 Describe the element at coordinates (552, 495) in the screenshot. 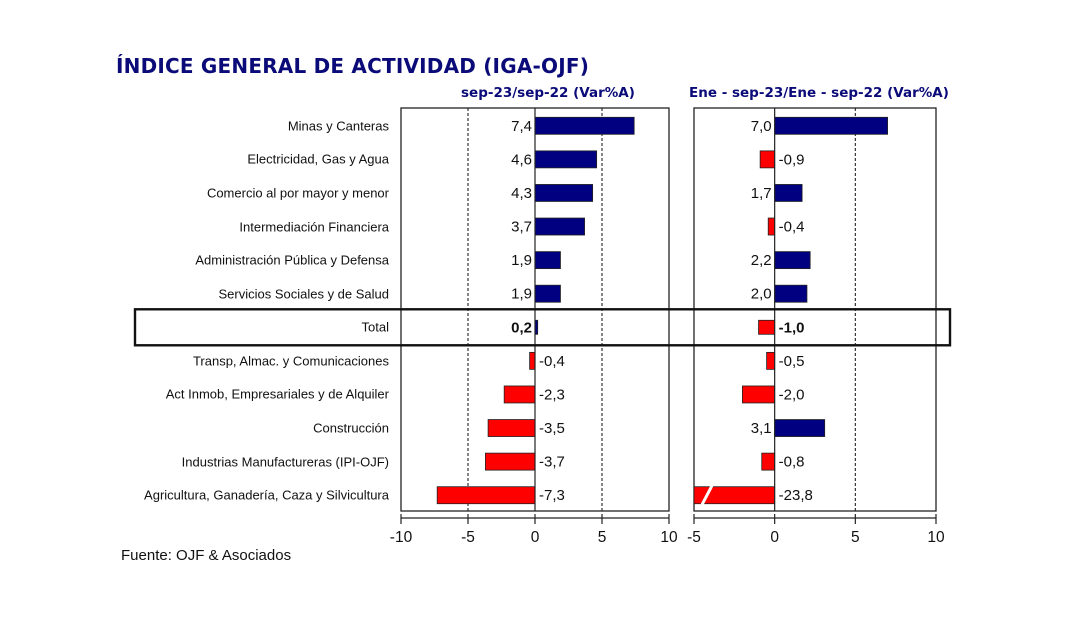

I see `data-label: -7,3` at that location.